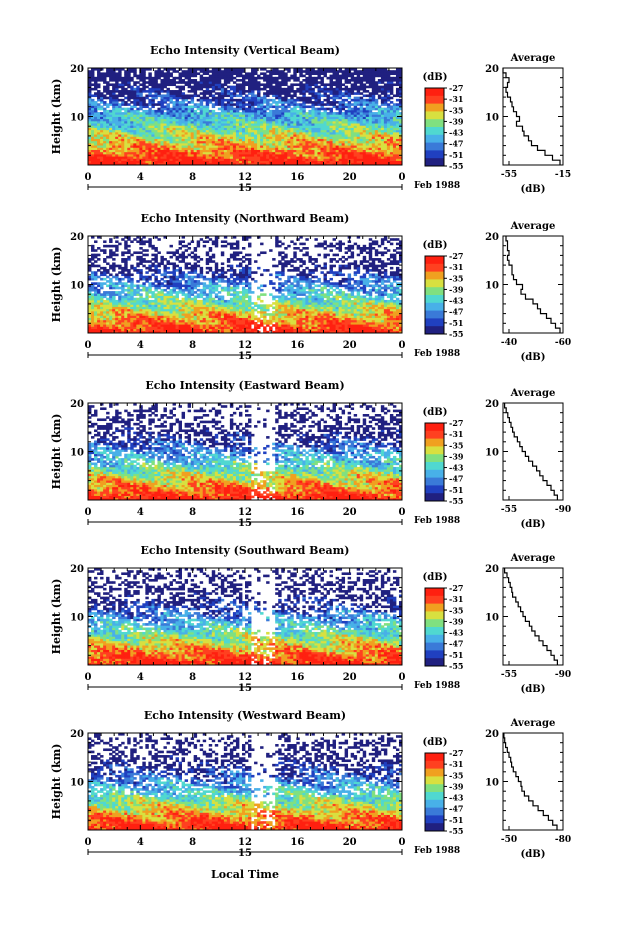 The height and width of the screenshot is (929, 620). Describe the element at coordinates (350, 177) in the screenshot. I see `x-tick-label: 20` at that location.